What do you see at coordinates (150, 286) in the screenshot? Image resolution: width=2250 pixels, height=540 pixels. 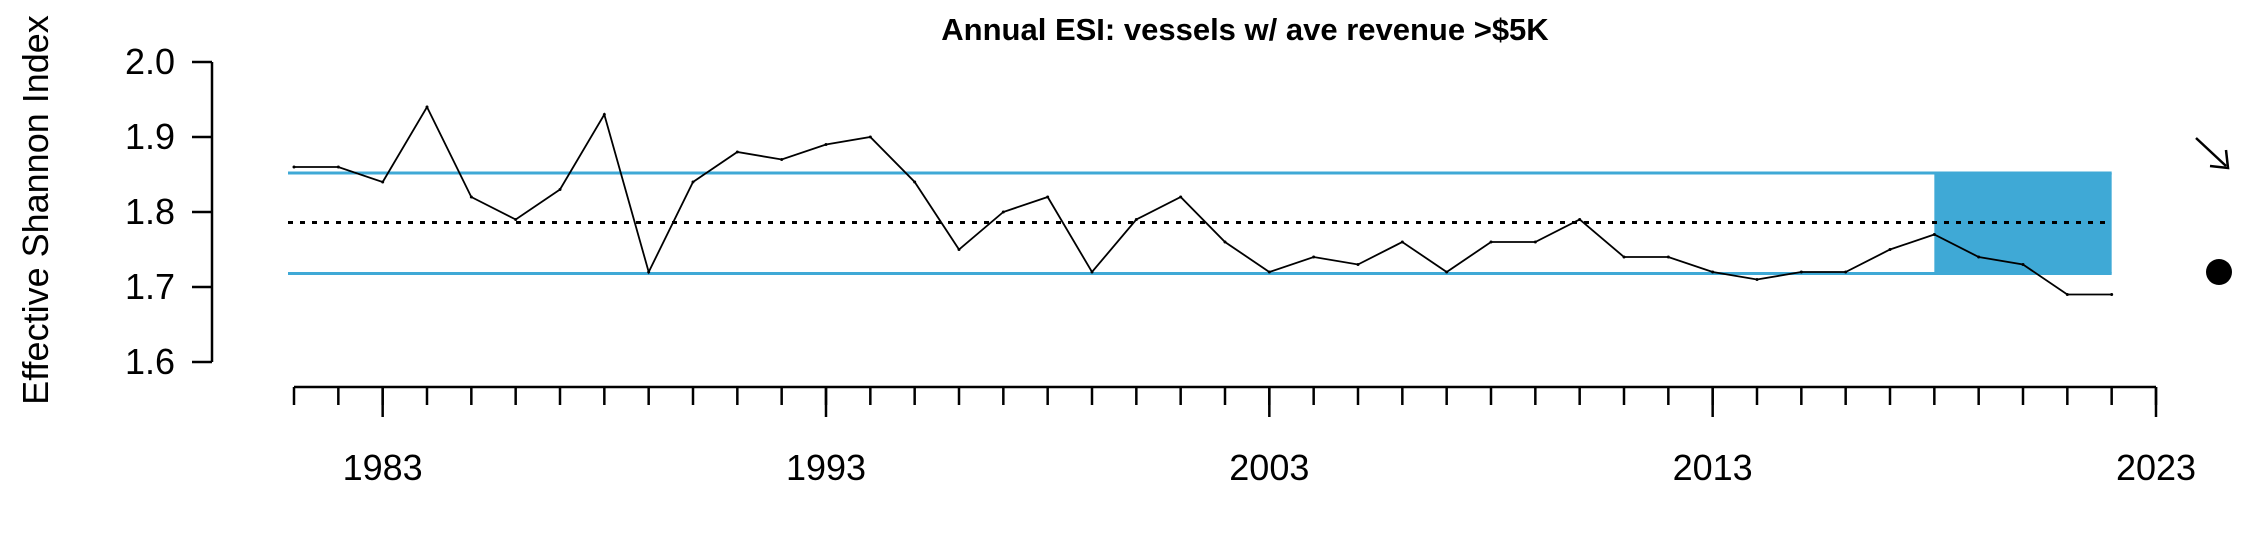 I see `y-tick-label: 1.7` at bounding box center [150, 286].